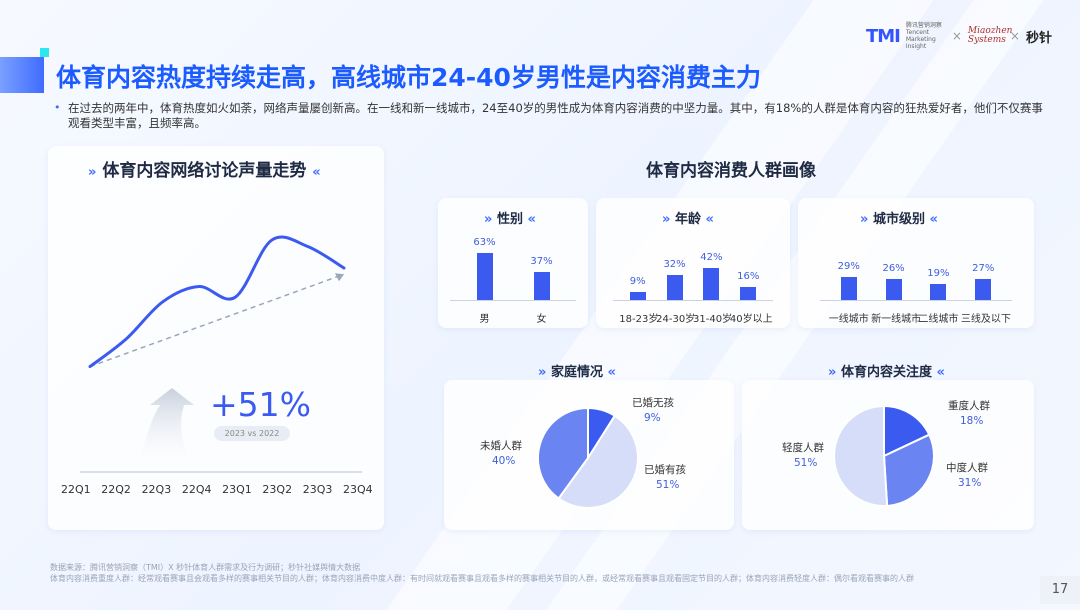 The height and width of the screenshot is (610, 1080). Describe the element at coordinates (748, 276) in the screenshot. I see `bar-value-label: 16%` at that location.